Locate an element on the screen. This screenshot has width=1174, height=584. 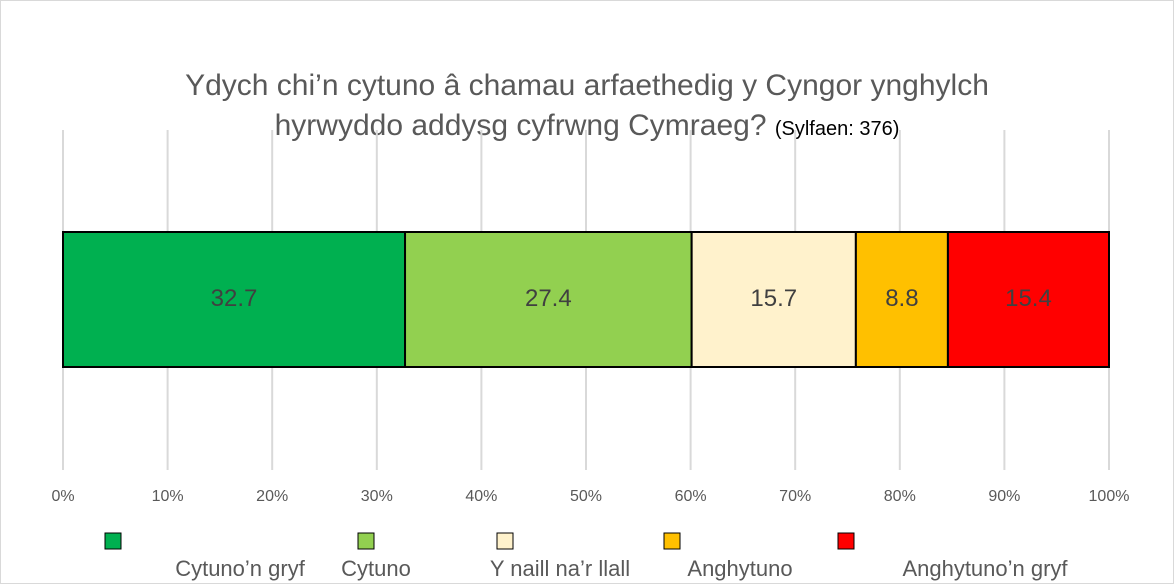
x-tick-label: 20% is located at coordinates (272, 496).